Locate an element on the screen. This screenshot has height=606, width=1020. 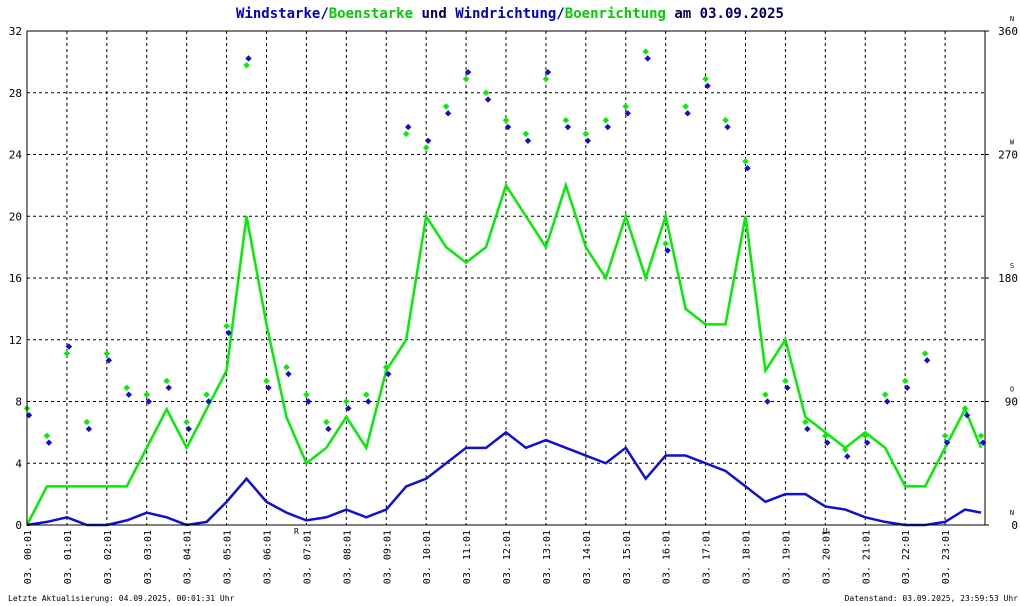
y-tick-label: 20 is located at coordinates (15, 216).